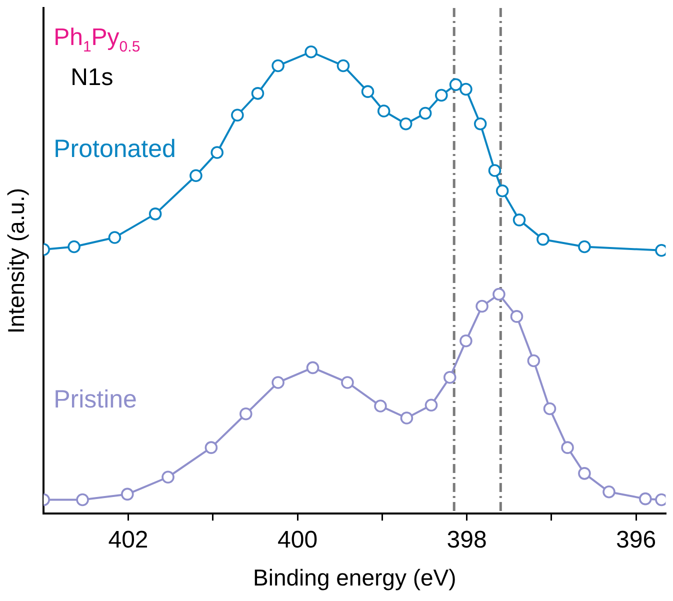 This screenshot has height=601, width=673. Describe the element at coordinates (92, 77) in the screenshot. I see `annotation: N1s` at that location.